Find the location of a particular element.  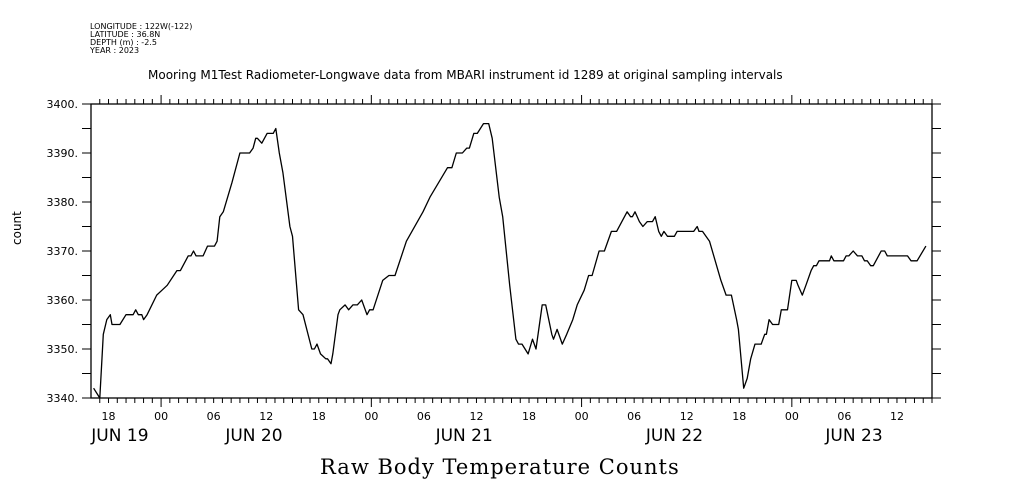

latitude-label: LATITUDE : 36.8N is located at coordinates (125, 34).